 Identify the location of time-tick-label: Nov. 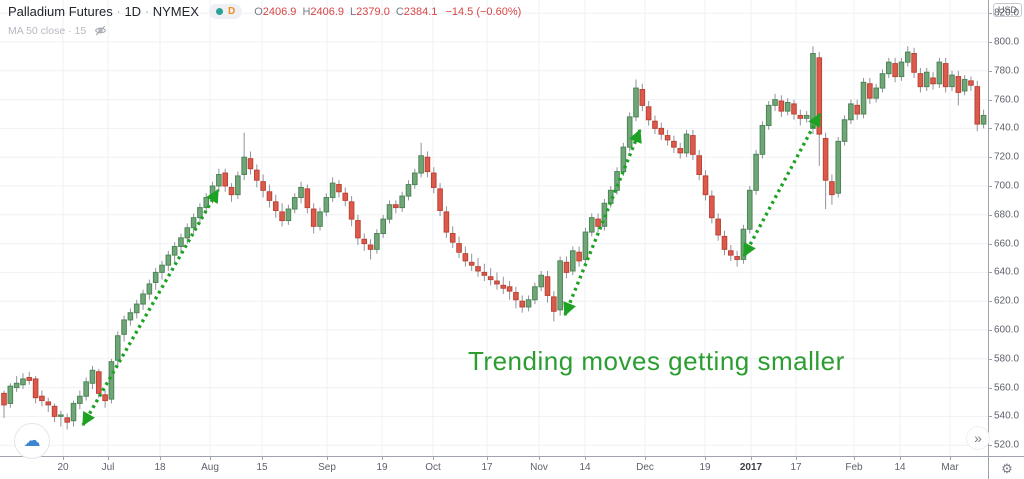
(539, 467).